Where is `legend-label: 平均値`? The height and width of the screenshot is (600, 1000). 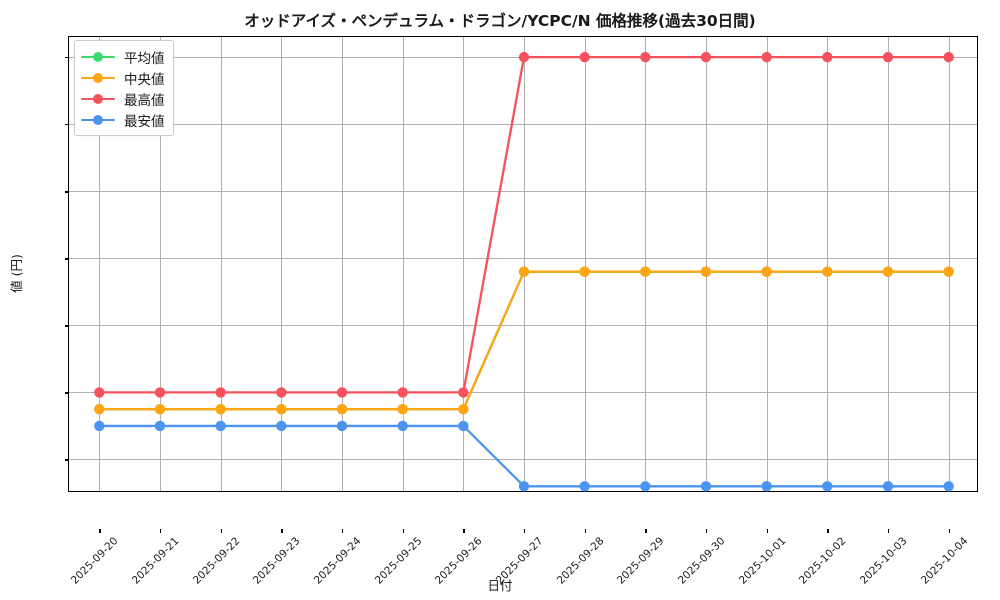
legend-label: 平均値 is located at coordinates (144, 58).